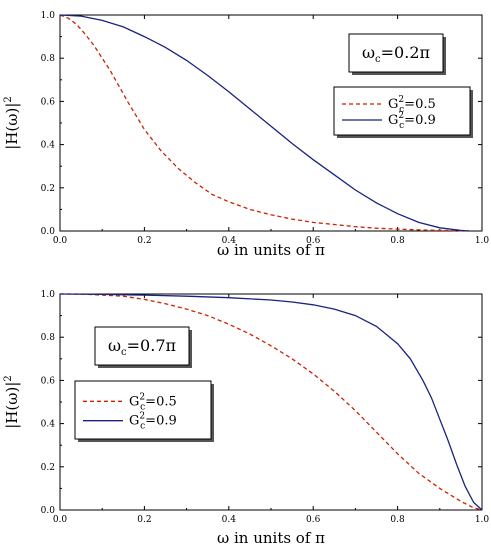 Image resolution: width=491 pixels, height=550 pixels. I want to click on annotation-label: ωc=0.7π, so click(142, 347).